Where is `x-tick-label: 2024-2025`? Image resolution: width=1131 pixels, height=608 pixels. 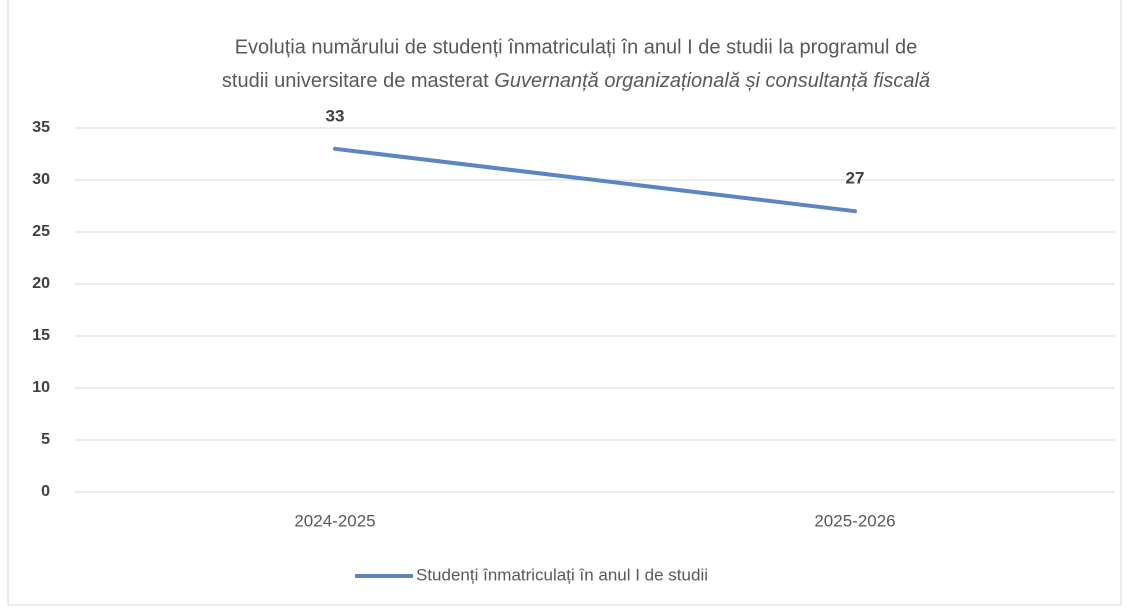
x-tick-label: 2024-2025 is located at coordinates (334, 520).